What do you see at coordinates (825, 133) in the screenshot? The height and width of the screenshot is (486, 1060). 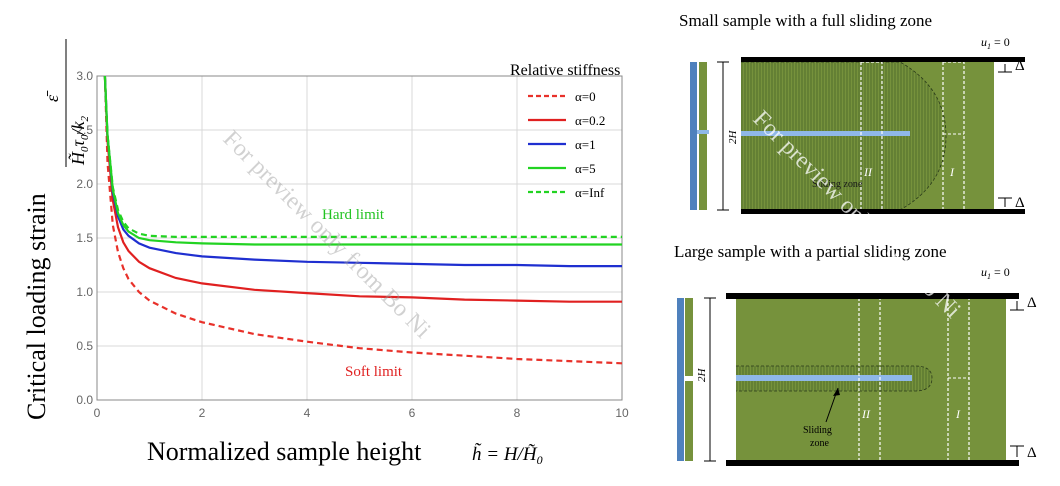 I see `small-crack` at bounding box center [825, 133].